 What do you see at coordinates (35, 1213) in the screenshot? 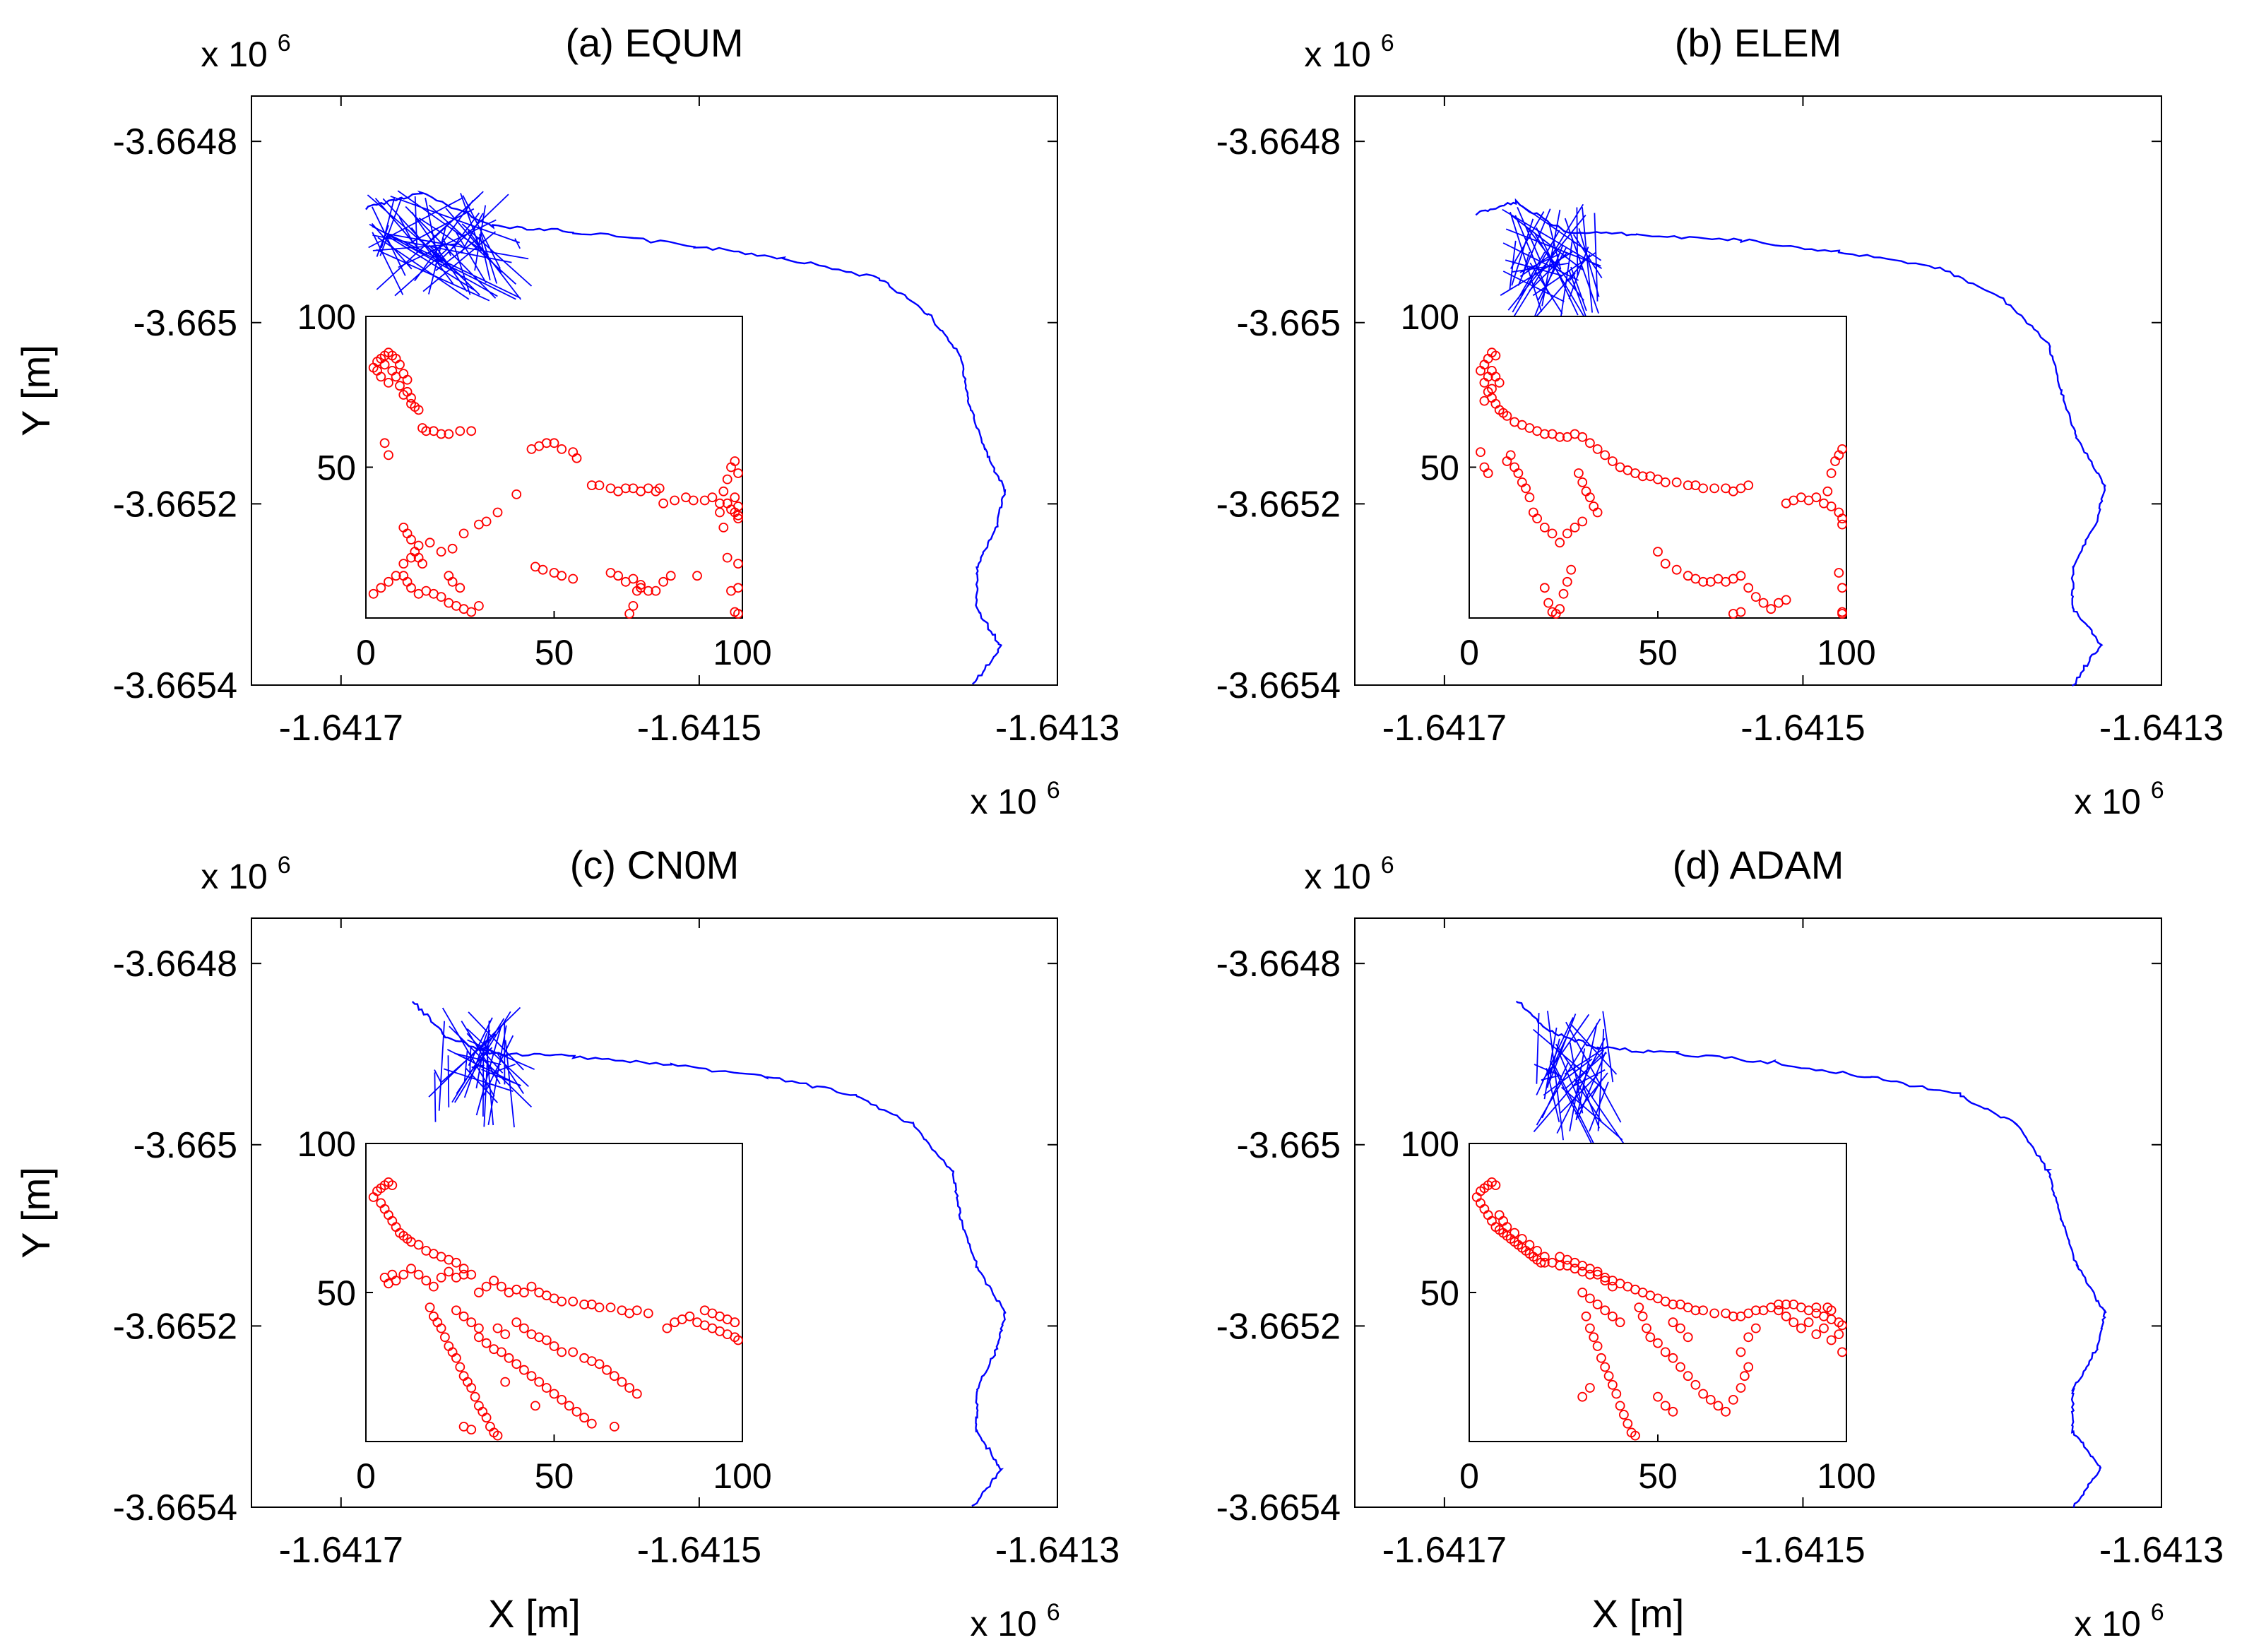
I see `y-axis-label: Y [m]` at bounding box center [35, 1213].